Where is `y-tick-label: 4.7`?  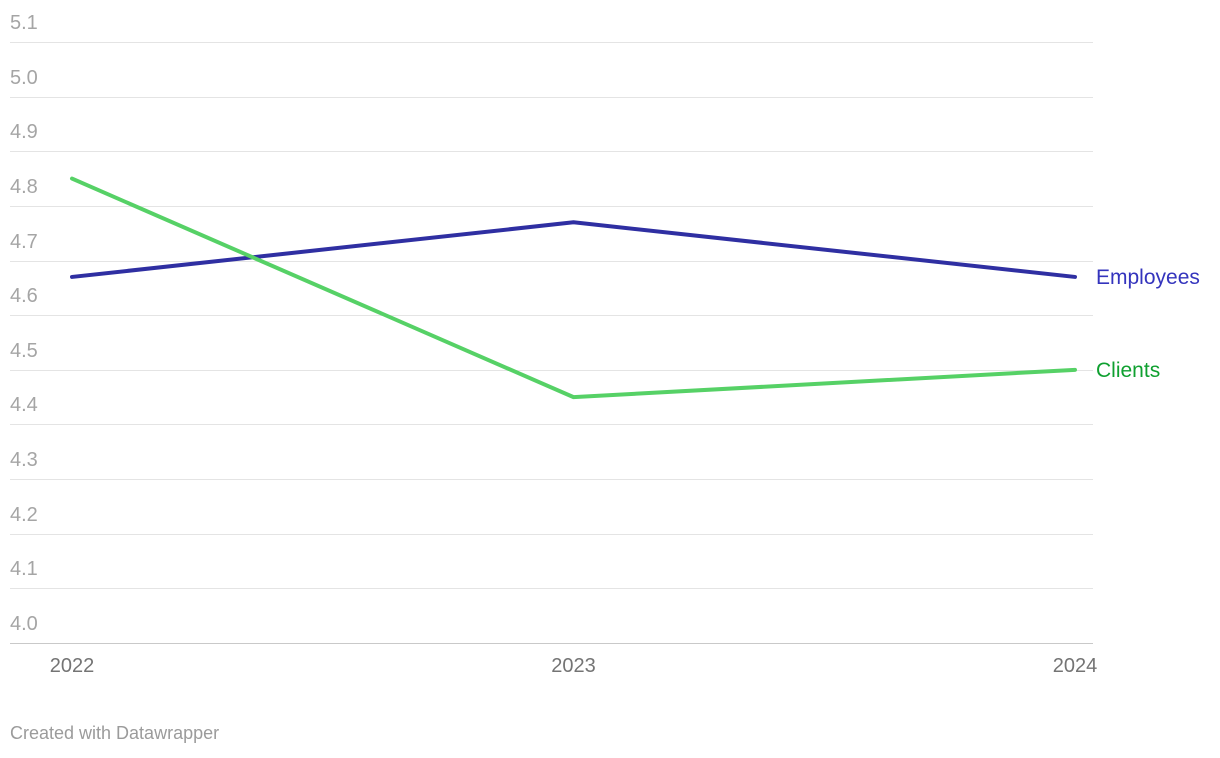 y-tick-label: 4.7 is located at coordinates (24, 241).